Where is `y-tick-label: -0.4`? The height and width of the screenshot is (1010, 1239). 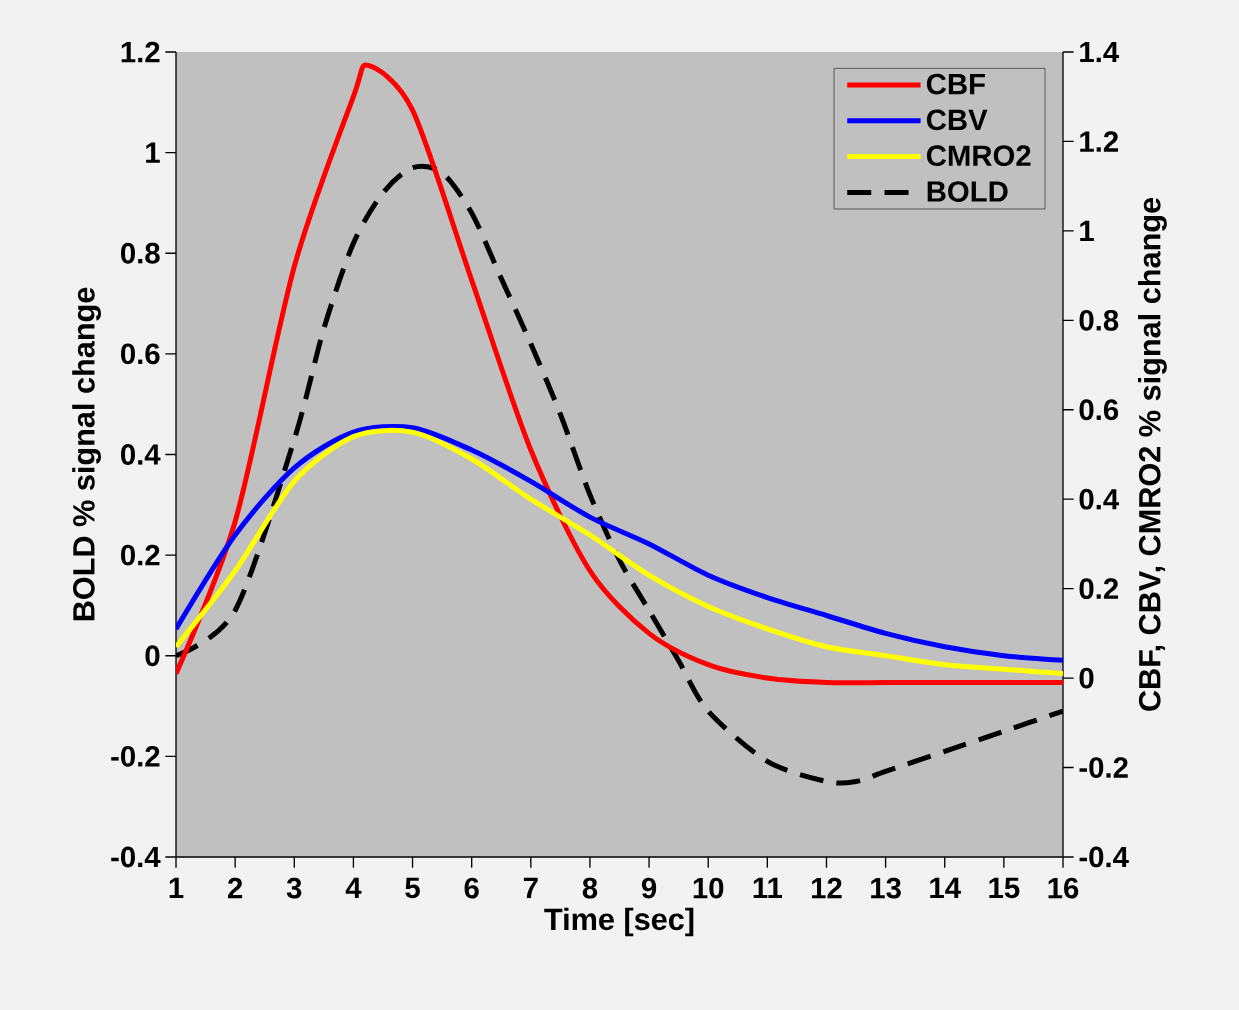
y-tick-label: -0.4 is located at coordinates (136, 857).